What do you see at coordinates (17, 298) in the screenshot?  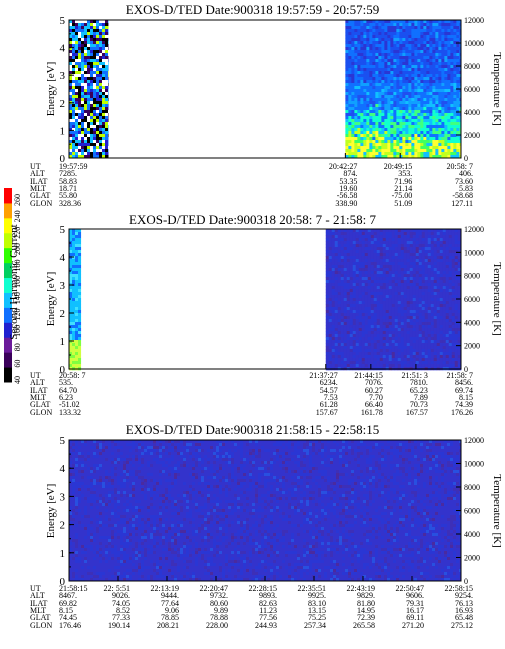 I see `colorbar-tick-label: 140` at bounding box center [17, 298].